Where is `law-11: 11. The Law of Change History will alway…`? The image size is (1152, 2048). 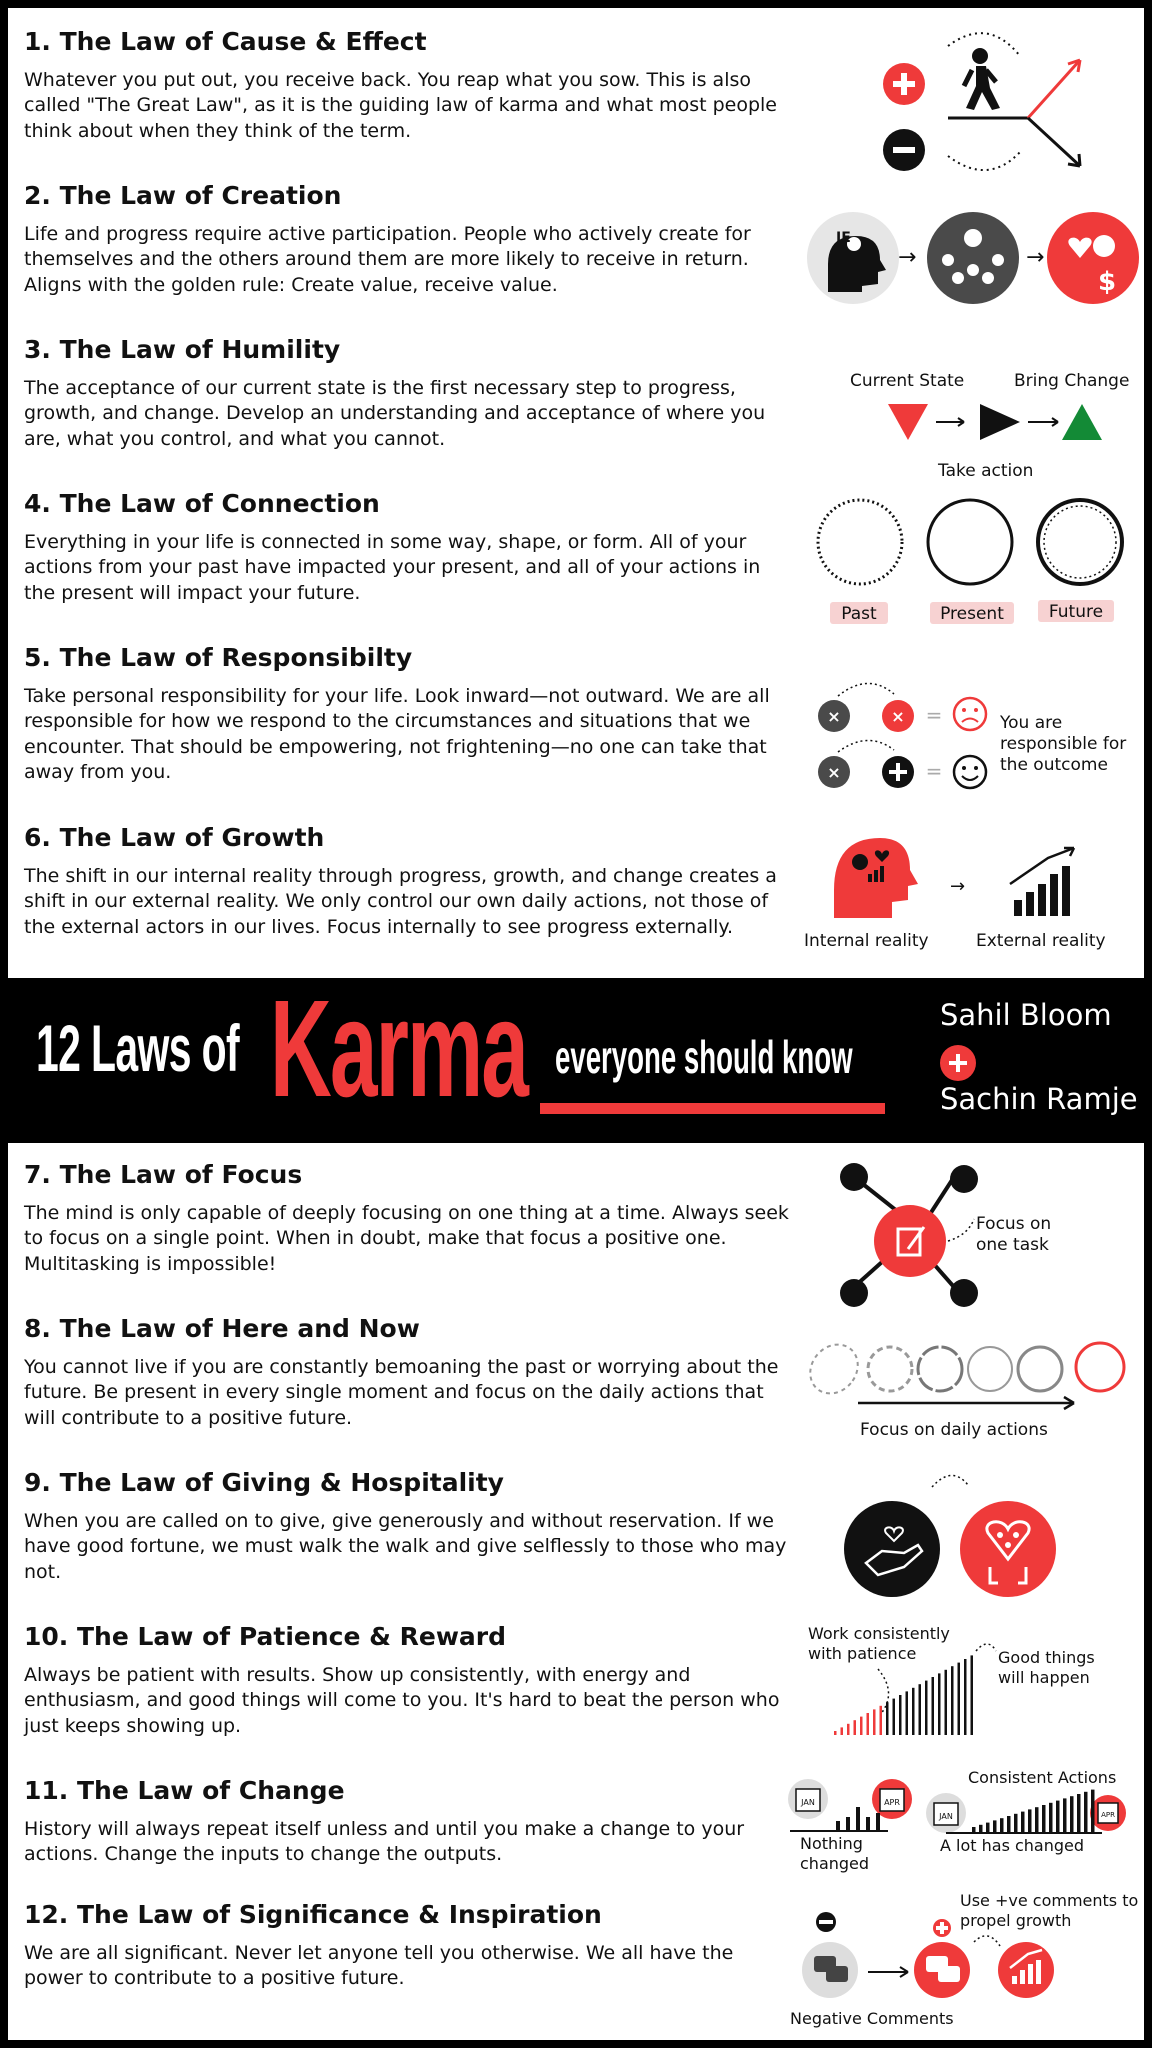 law-11: 11. The Law of Change History will alway… is located at coordinates (409, 1822).